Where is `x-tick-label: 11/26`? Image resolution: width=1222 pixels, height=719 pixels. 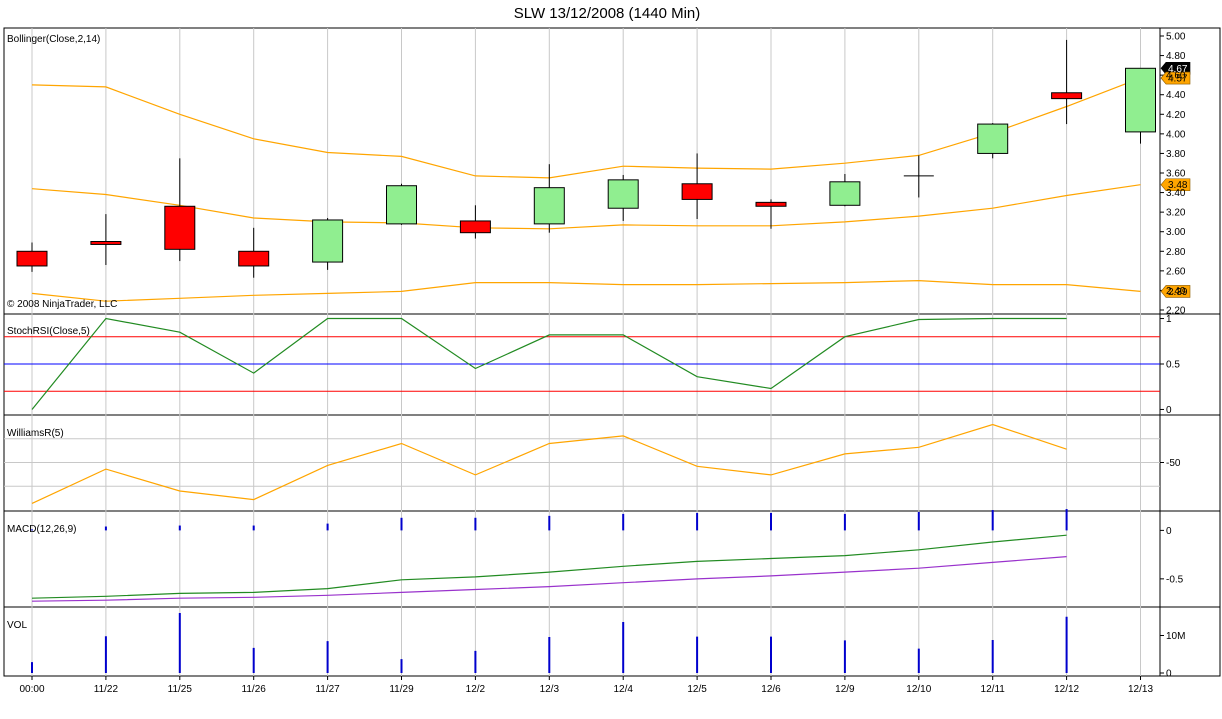
x-tick-label: 11/26 is located at coordinates (254, 689).